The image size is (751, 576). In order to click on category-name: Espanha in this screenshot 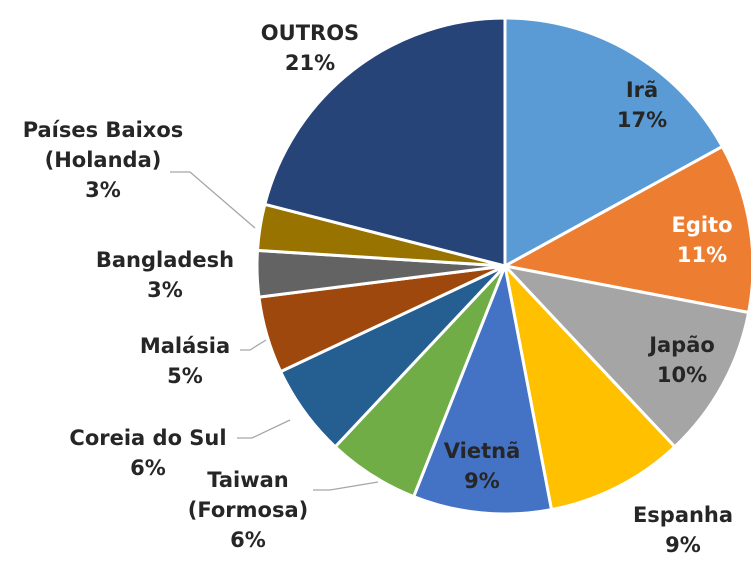, I will do `click(683, 515)`.